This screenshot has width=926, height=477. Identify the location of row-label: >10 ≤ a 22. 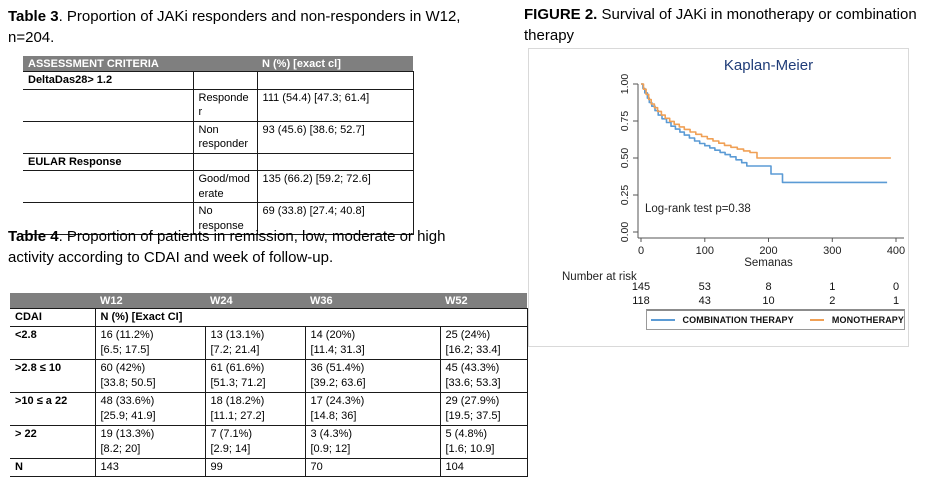
(52, 409).